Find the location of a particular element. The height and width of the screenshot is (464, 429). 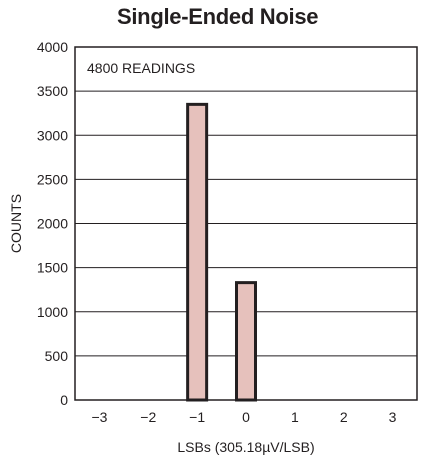

y-tick-label: 3500 is located at coordinates (52, 91).